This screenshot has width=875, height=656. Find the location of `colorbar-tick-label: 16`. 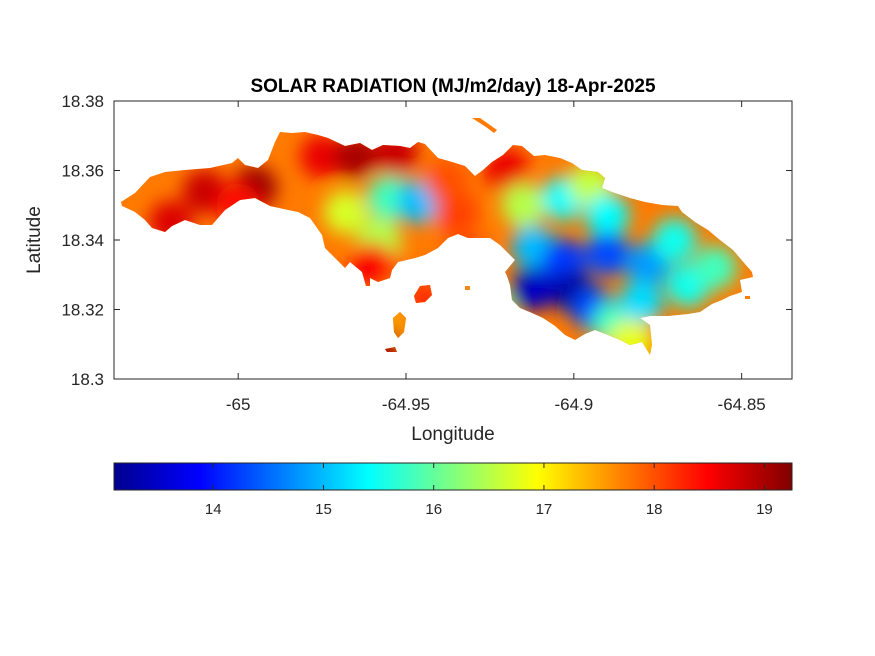

colorbar-tick-label: 16 is located at coordinates (433, 509).